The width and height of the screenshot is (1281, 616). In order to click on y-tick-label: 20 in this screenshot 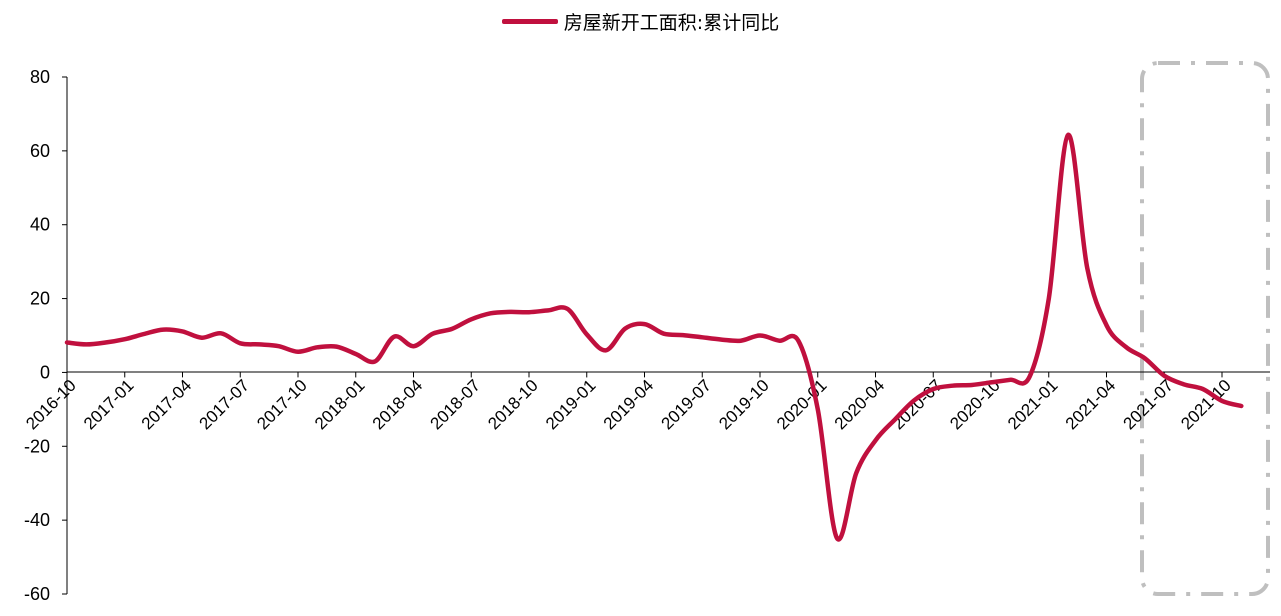, I will do `click(40, 299)`.